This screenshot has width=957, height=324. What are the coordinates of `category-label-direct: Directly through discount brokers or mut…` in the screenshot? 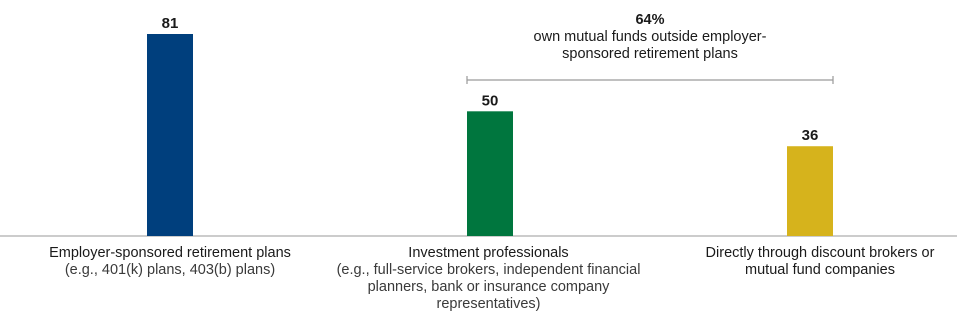 It's located at (820, 262).